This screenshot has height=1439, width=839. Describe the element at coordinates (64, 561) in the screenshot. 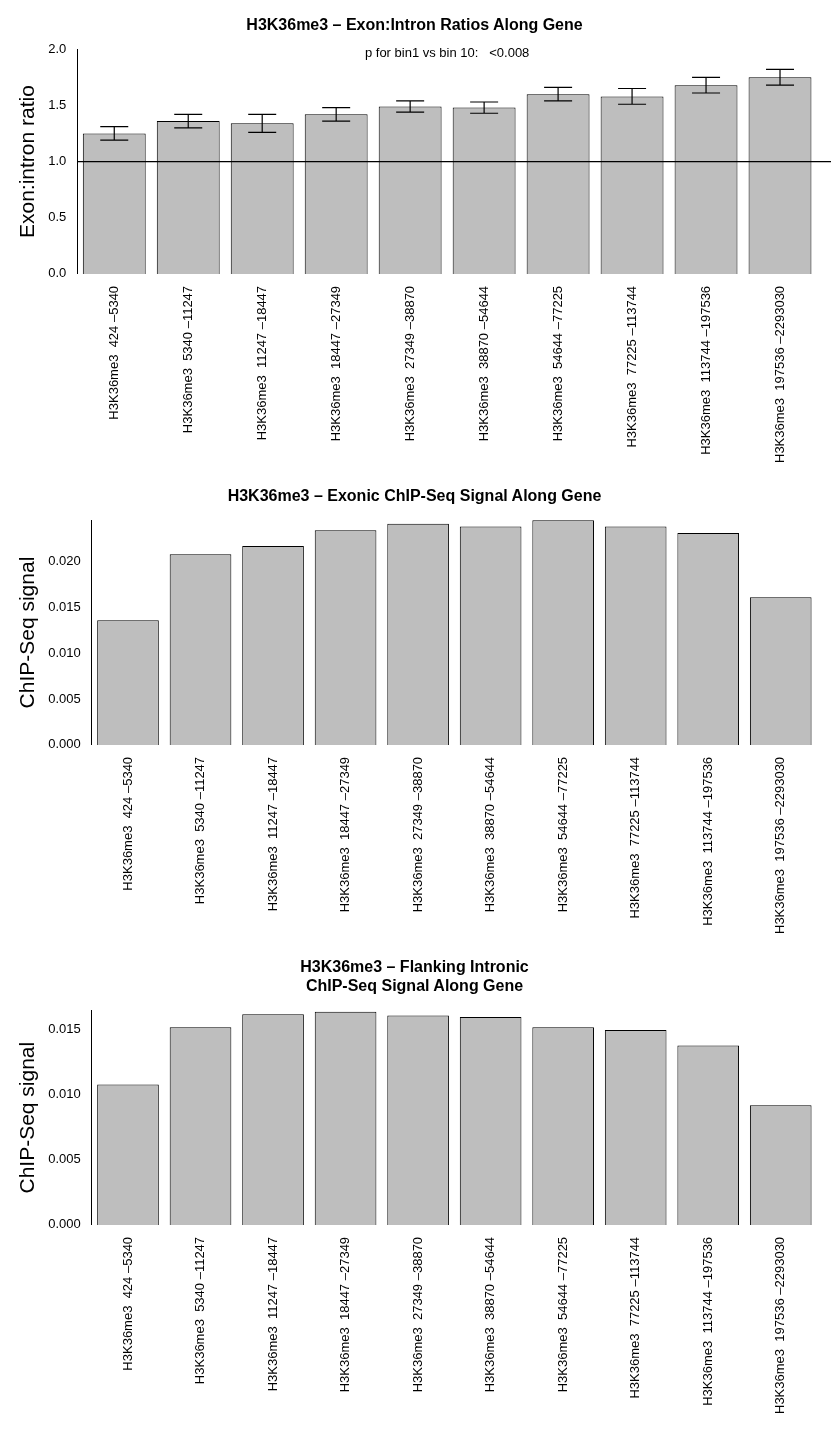

I see `y-tick-label: 0.020` at that location.